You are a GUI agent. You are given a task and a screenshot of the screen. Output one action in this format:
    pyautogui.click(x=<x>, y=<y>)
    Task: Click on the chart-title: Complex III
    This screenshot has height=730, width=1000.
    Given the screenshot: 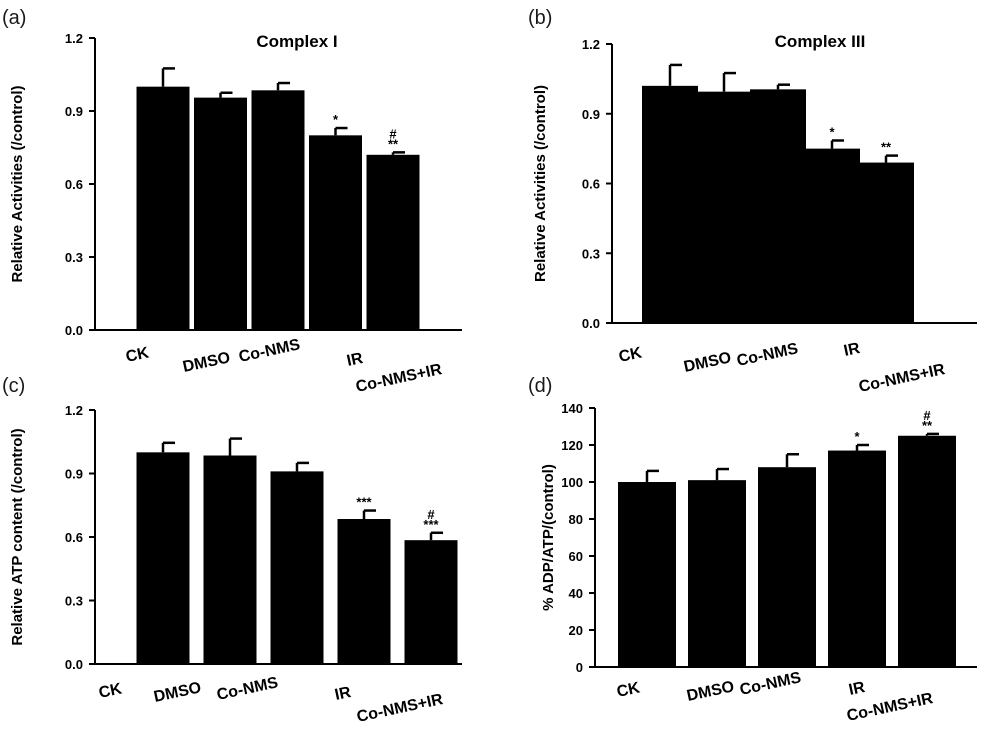 What is the action you would take?
    pyautogui.click(x=820, y=41)
    